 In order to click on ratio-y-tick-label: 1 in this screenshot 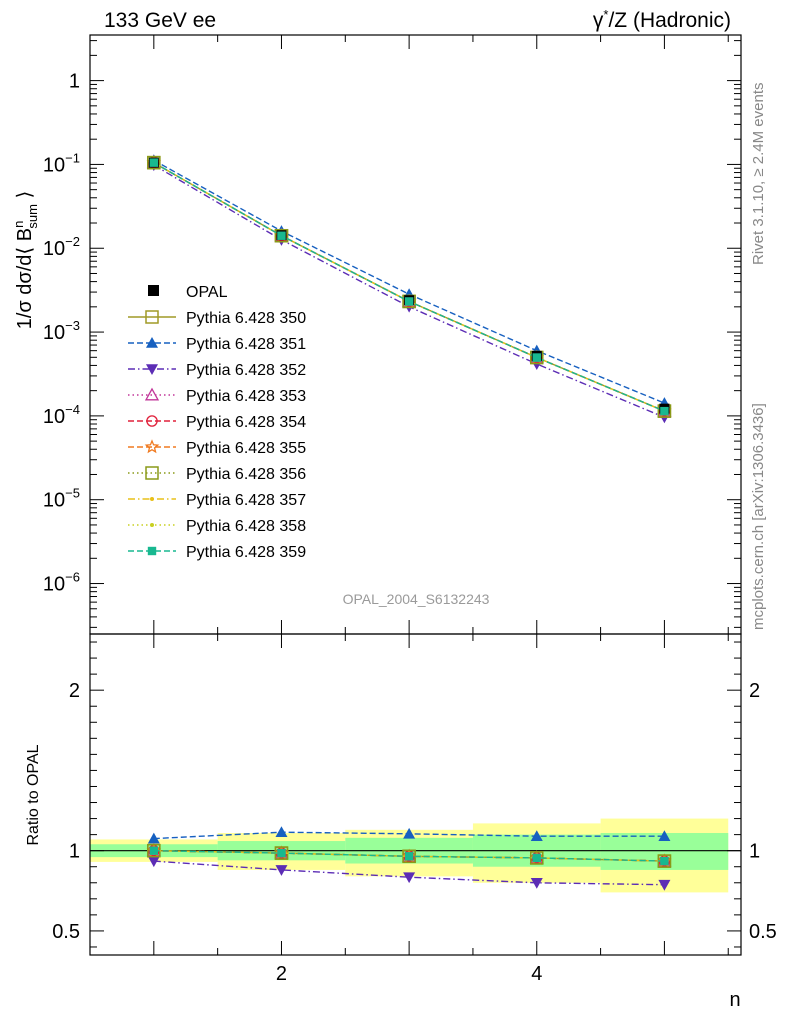, I will do `click(74, 852)`.